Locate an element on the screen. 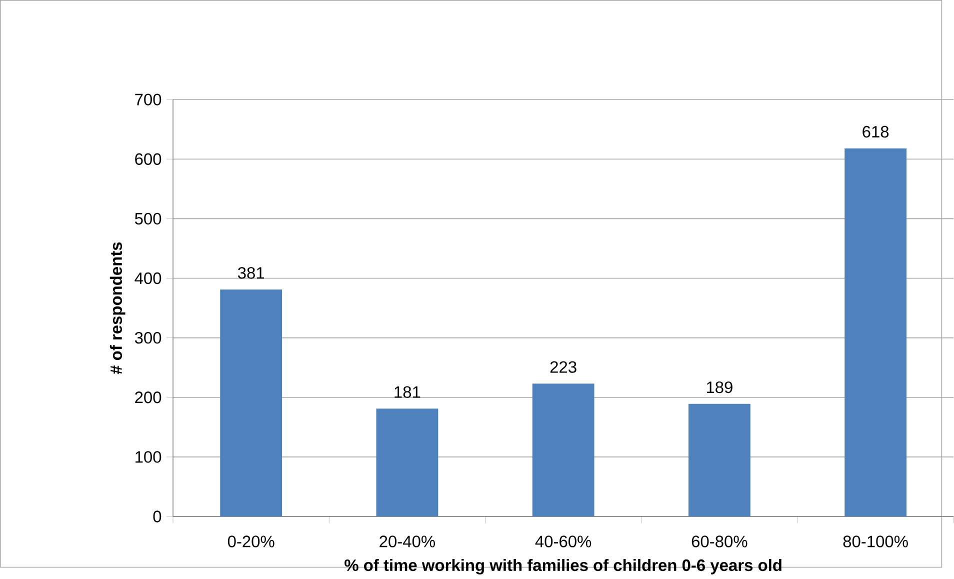 The image size is (954, 579). data-label: 181 is located at coordinates (407, 392).